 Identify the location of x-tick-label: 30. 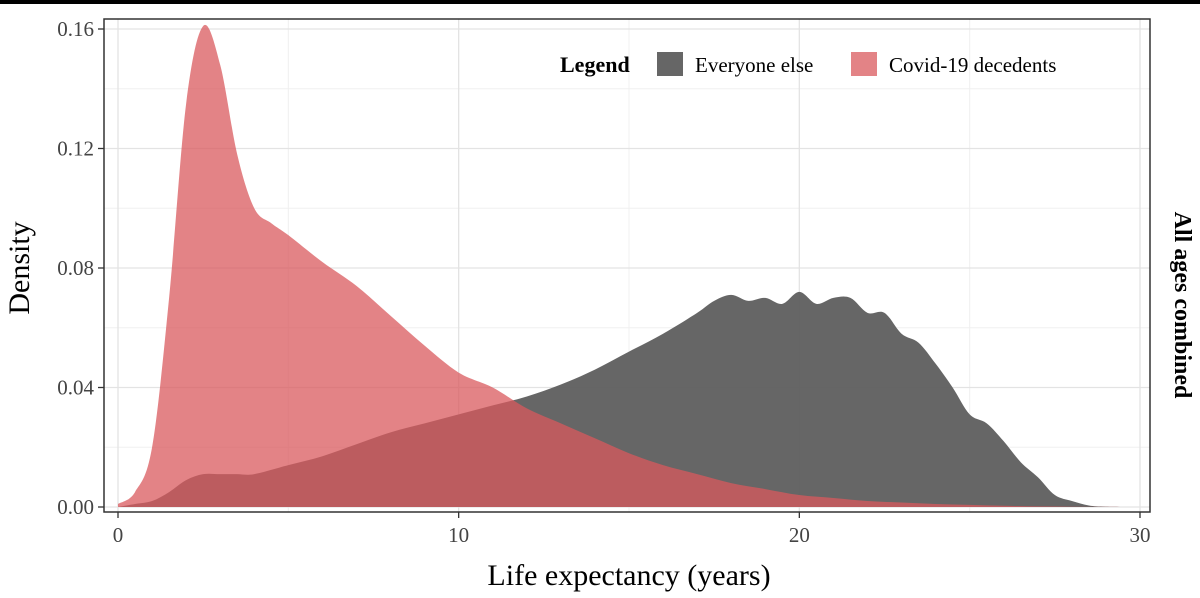
(1140, 535).